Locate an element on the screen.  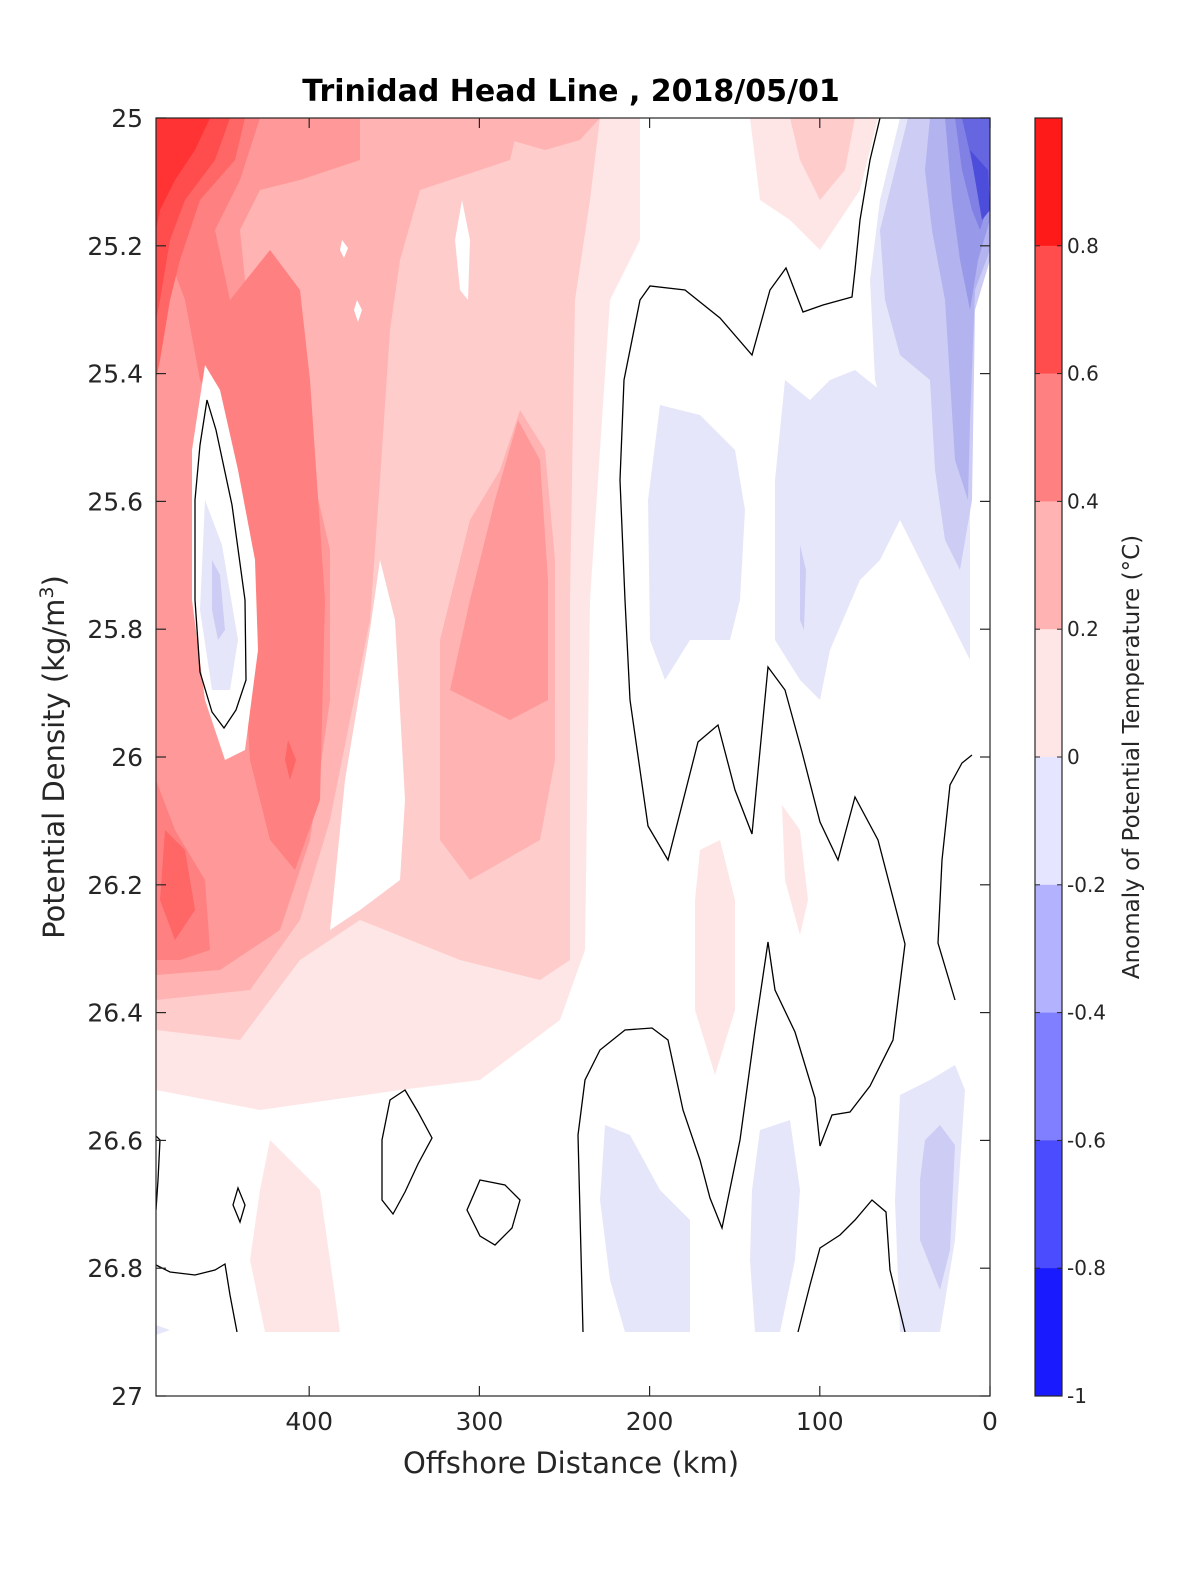
x-axis-label: Offshore Distance (km) is located at coordinates (571, 1463).